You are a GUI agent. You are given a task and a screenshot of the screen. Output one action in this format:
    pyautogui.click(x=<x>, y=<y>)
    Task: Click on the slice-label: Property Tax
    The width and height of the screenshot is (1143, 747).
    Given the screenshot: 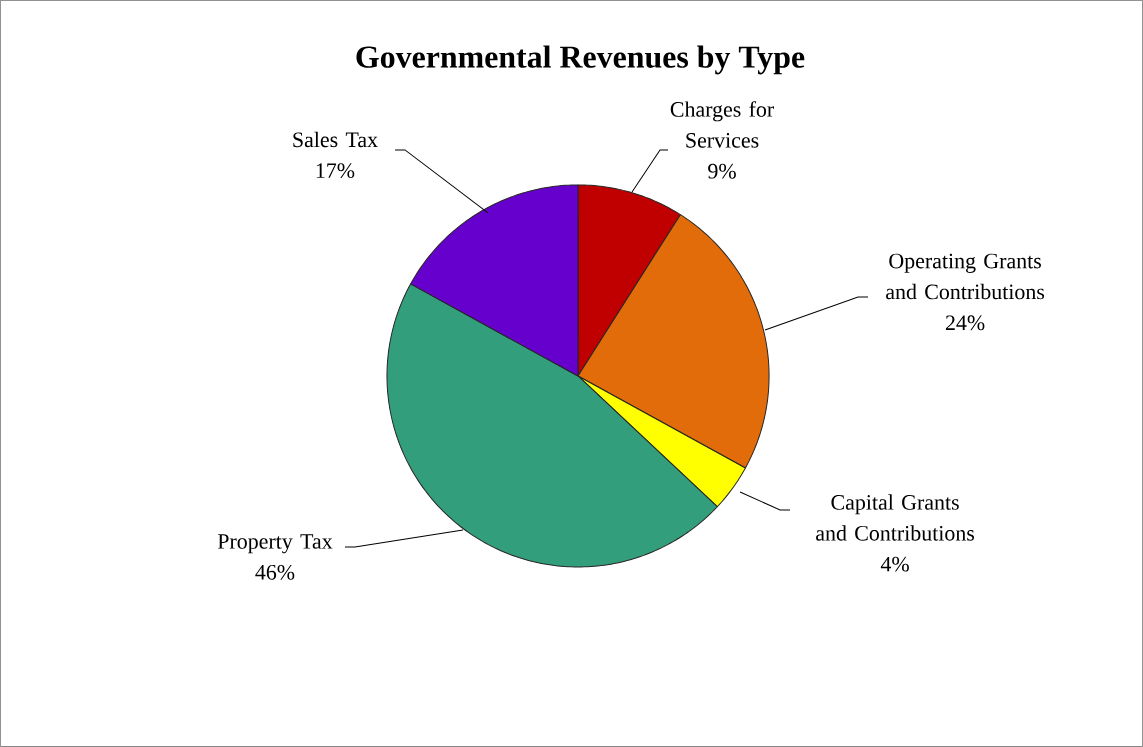 What is the action you would take?
    pyautogui.click(x=275, y=544)
    